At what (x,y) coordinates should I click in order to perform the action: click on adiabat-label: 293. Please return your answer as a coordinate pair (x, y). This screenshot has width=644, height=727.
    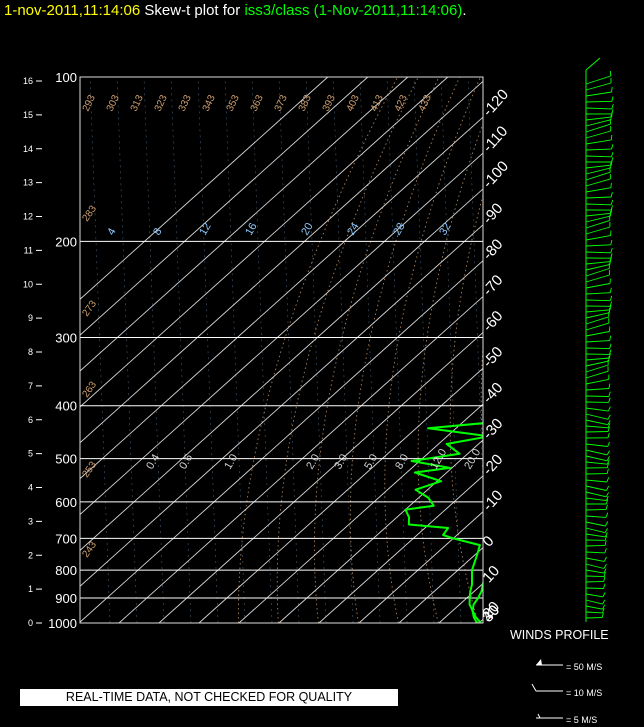
    Looking at the image, I should click on (89, 103).